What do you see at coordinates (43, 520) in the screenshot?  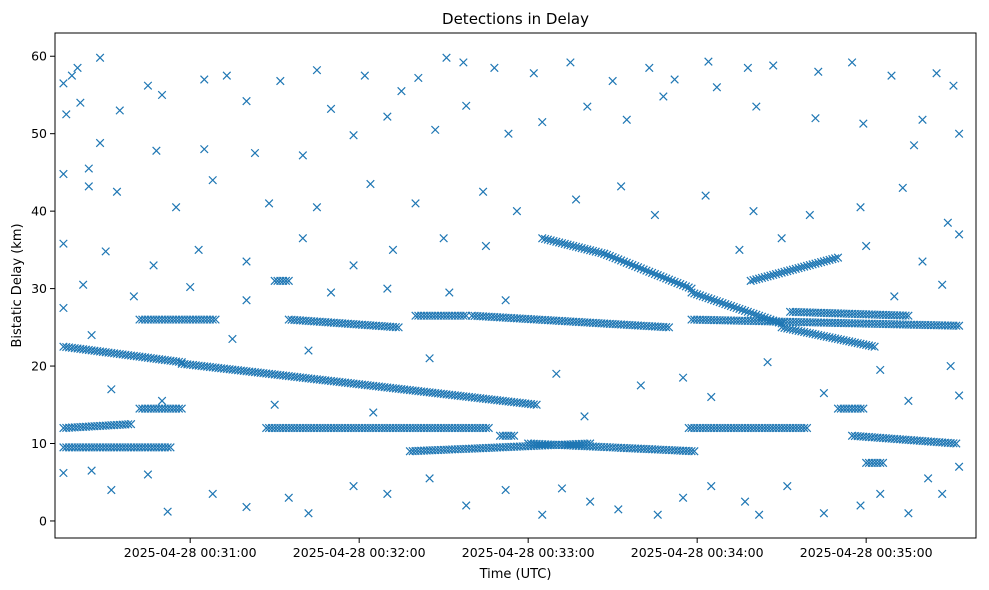 I see `y-tick-label: 0` at bounding box center [43, 520].